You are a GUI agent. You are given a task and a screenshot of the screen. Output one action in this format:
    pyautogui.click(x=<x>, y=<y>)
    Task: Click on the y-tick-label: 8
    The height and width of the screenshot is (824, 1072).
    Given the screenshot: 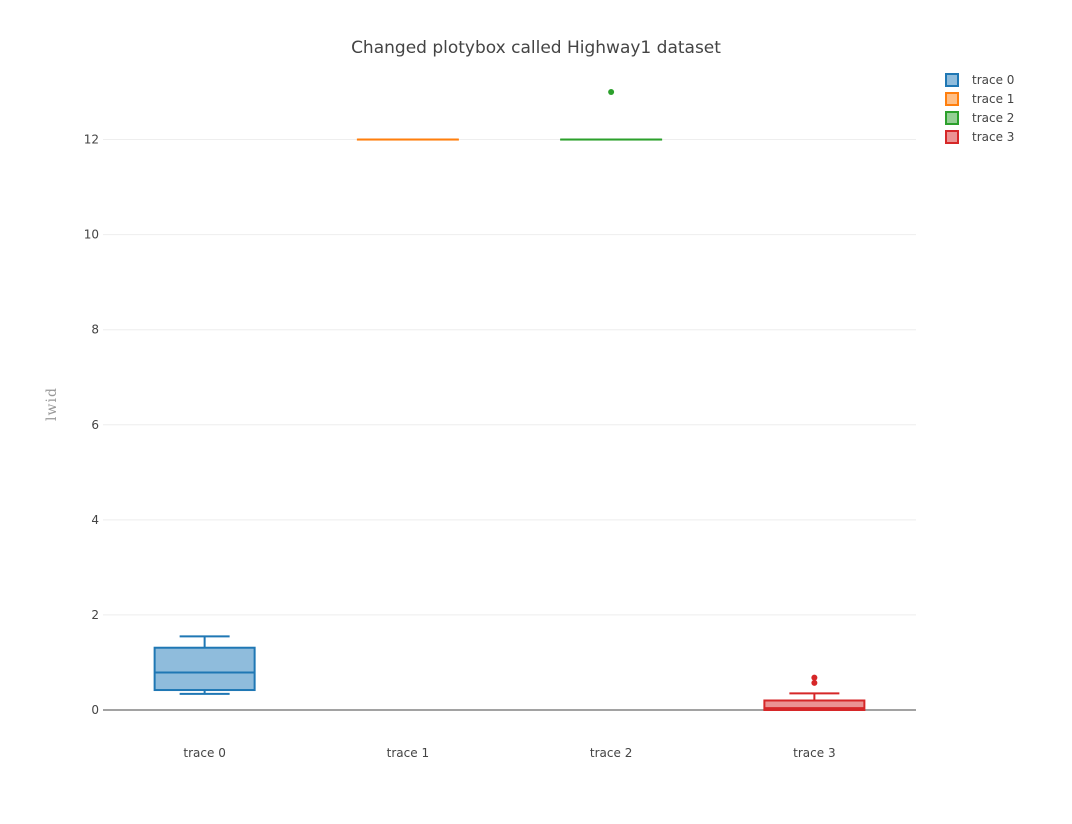 What is the action you would take?
    pyautogui.click(x=95, y=330)
    